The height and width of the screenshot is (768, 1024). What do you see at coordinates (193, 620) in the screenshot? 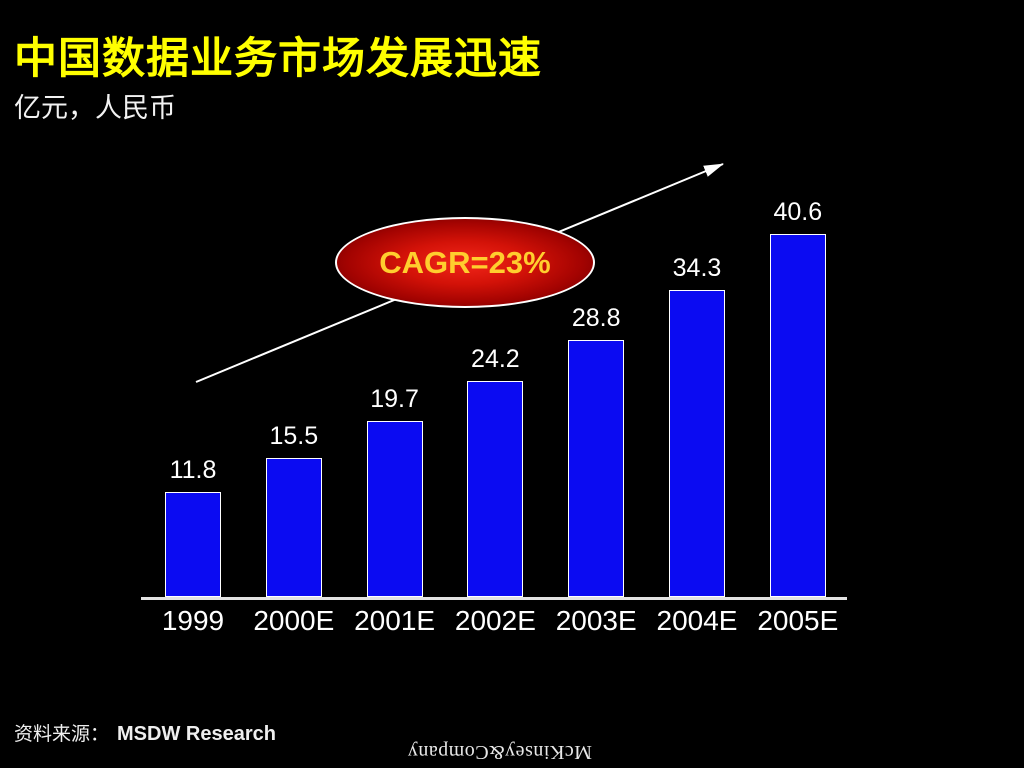
I see `x-axis-label: 1999` at bounding box center [193, 620].